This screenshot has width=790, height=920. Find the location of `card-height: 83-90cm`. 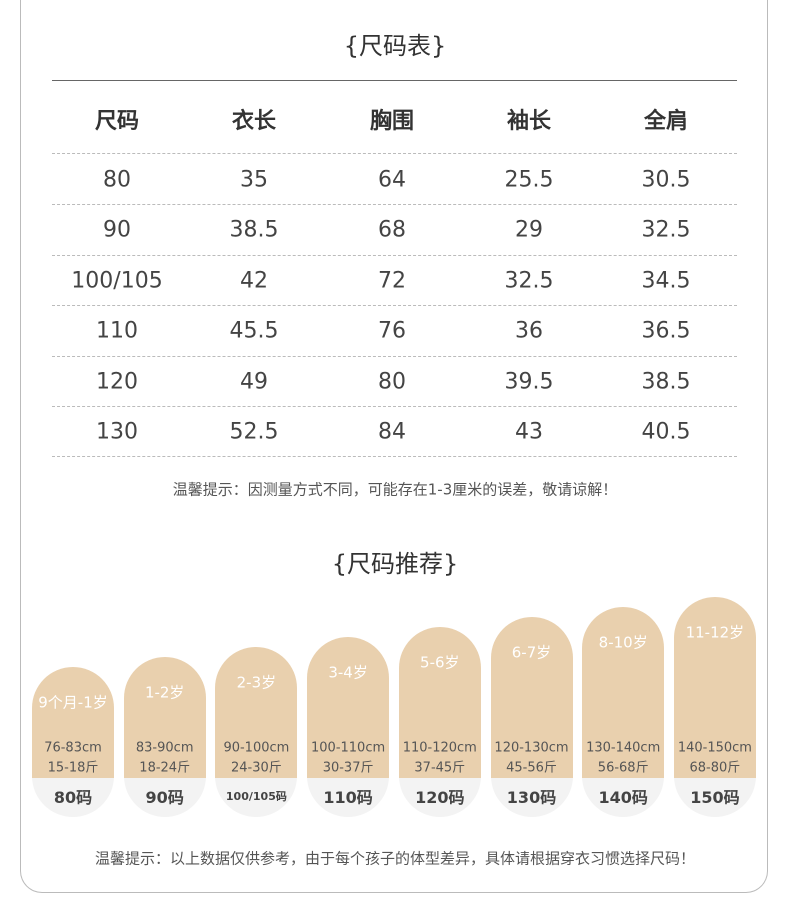

card-height: 83-90cm is located at coordinates (164, 748).